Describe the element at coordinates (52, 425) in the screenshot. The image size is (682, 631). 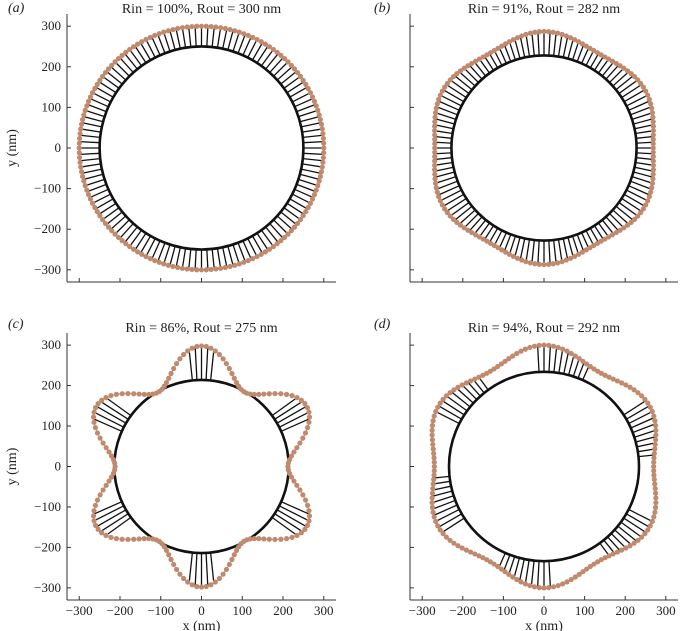
I see `y-tick-label: 100` at that location.